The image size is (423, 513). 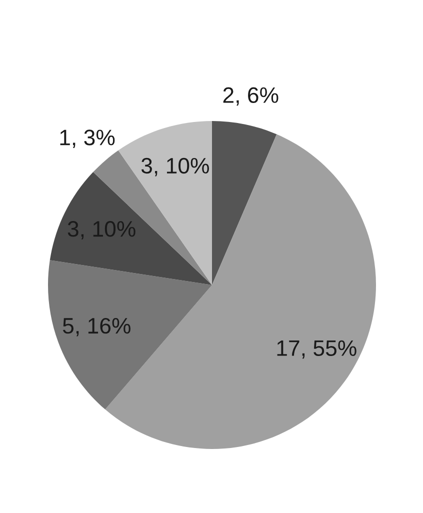 What do you see at coordinates (87, 139) in the screenshot?
I see `data-label: 1, 3%` at bounding box center [87, 139].